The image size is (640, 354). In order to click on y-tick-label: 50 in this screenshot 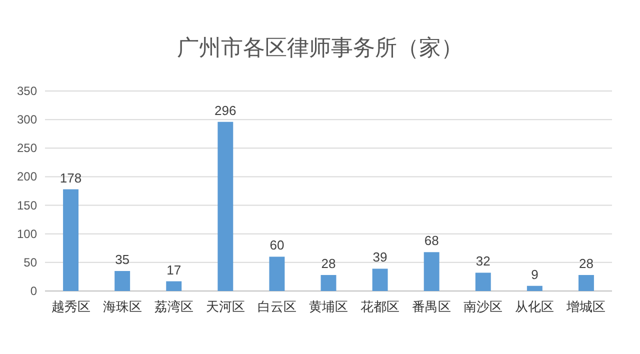, I will do `click(31, 262)`.